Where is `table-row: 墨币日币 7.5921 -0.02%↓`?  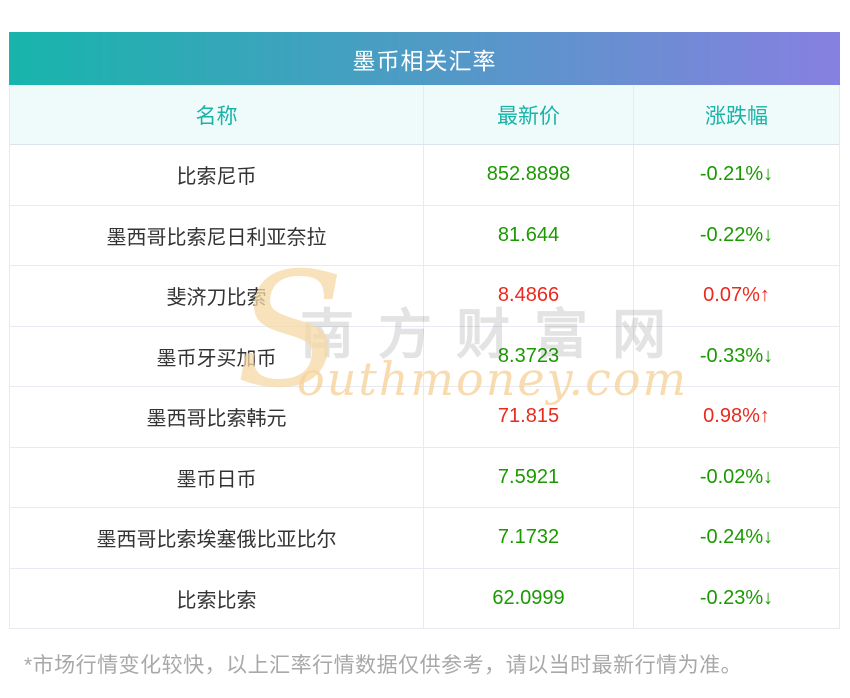 table-row: 墨币日币 7.5921 -0.02%↓ is located at coordinates (424, 477).